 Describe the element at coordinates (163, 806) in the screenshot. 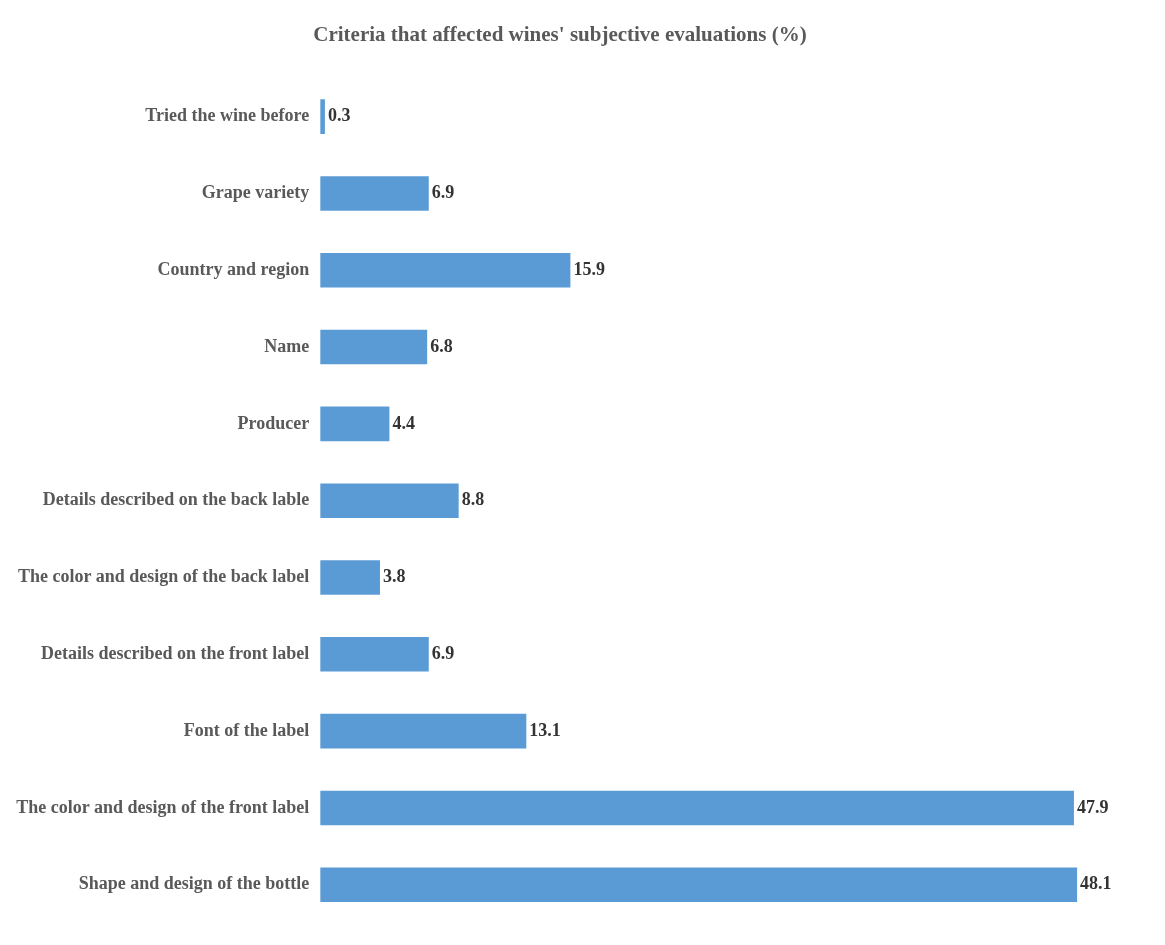

I see `y-tick-label: The color and design of the front label` at that location.